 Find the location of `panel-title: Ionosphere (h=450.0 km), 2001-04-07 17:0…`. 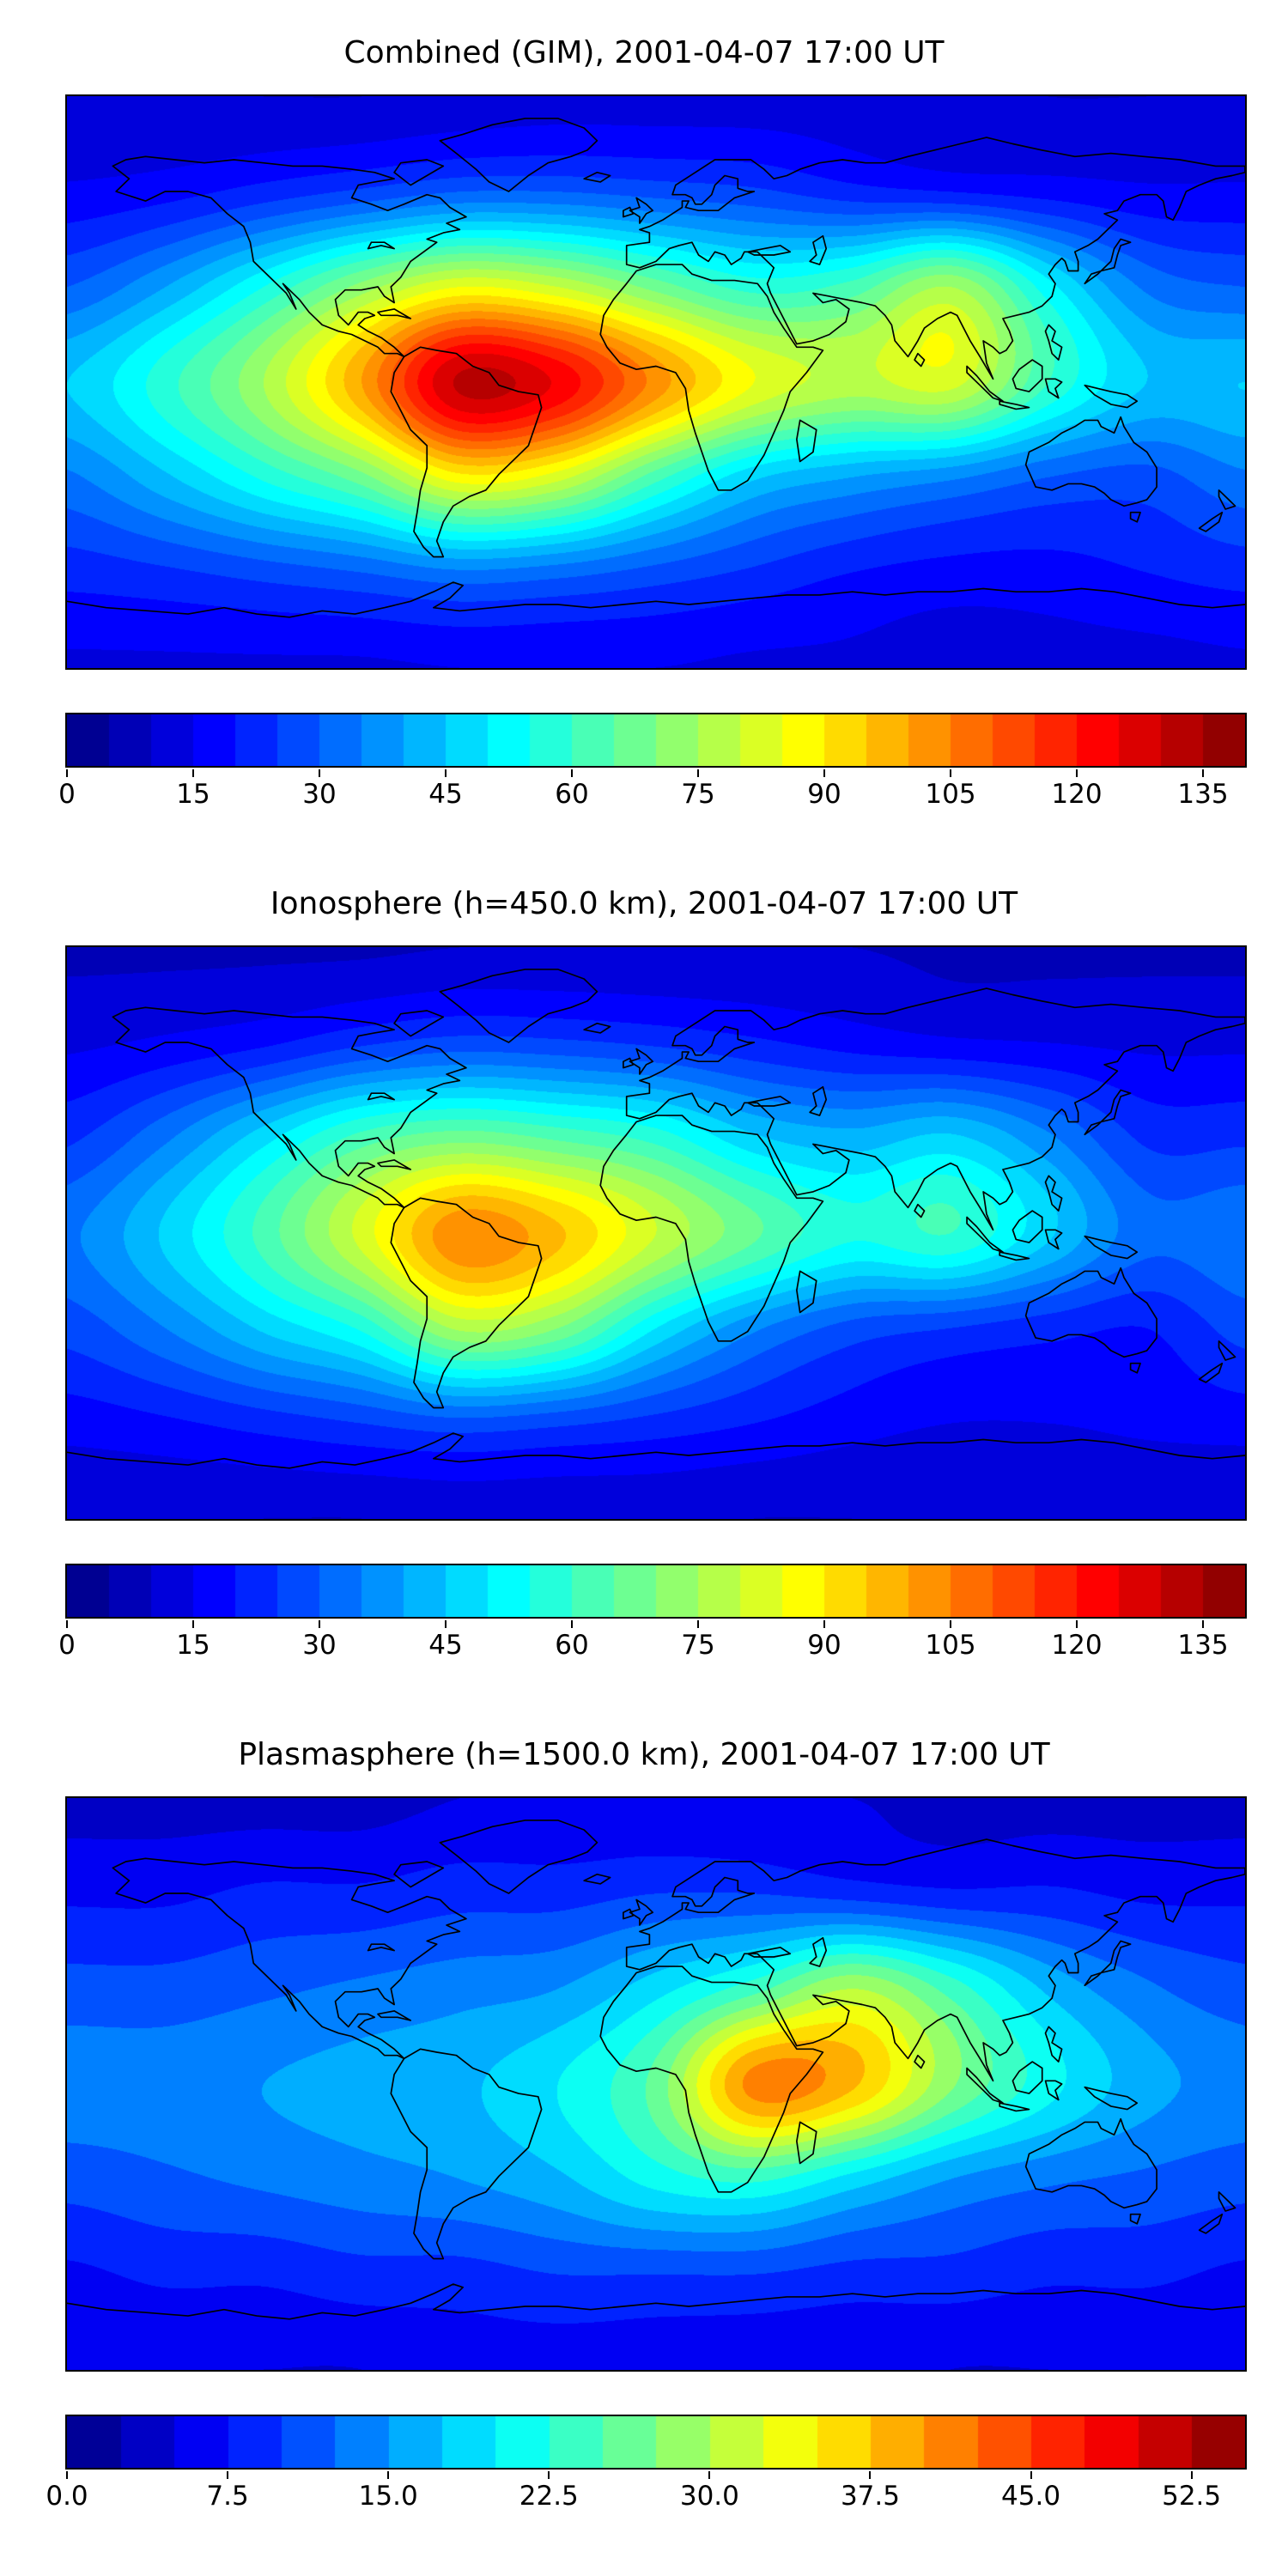

panel-title: Ionosphere (h=450.0 km), 2001-04-07 17:0… is located at coordinates (644, 903).